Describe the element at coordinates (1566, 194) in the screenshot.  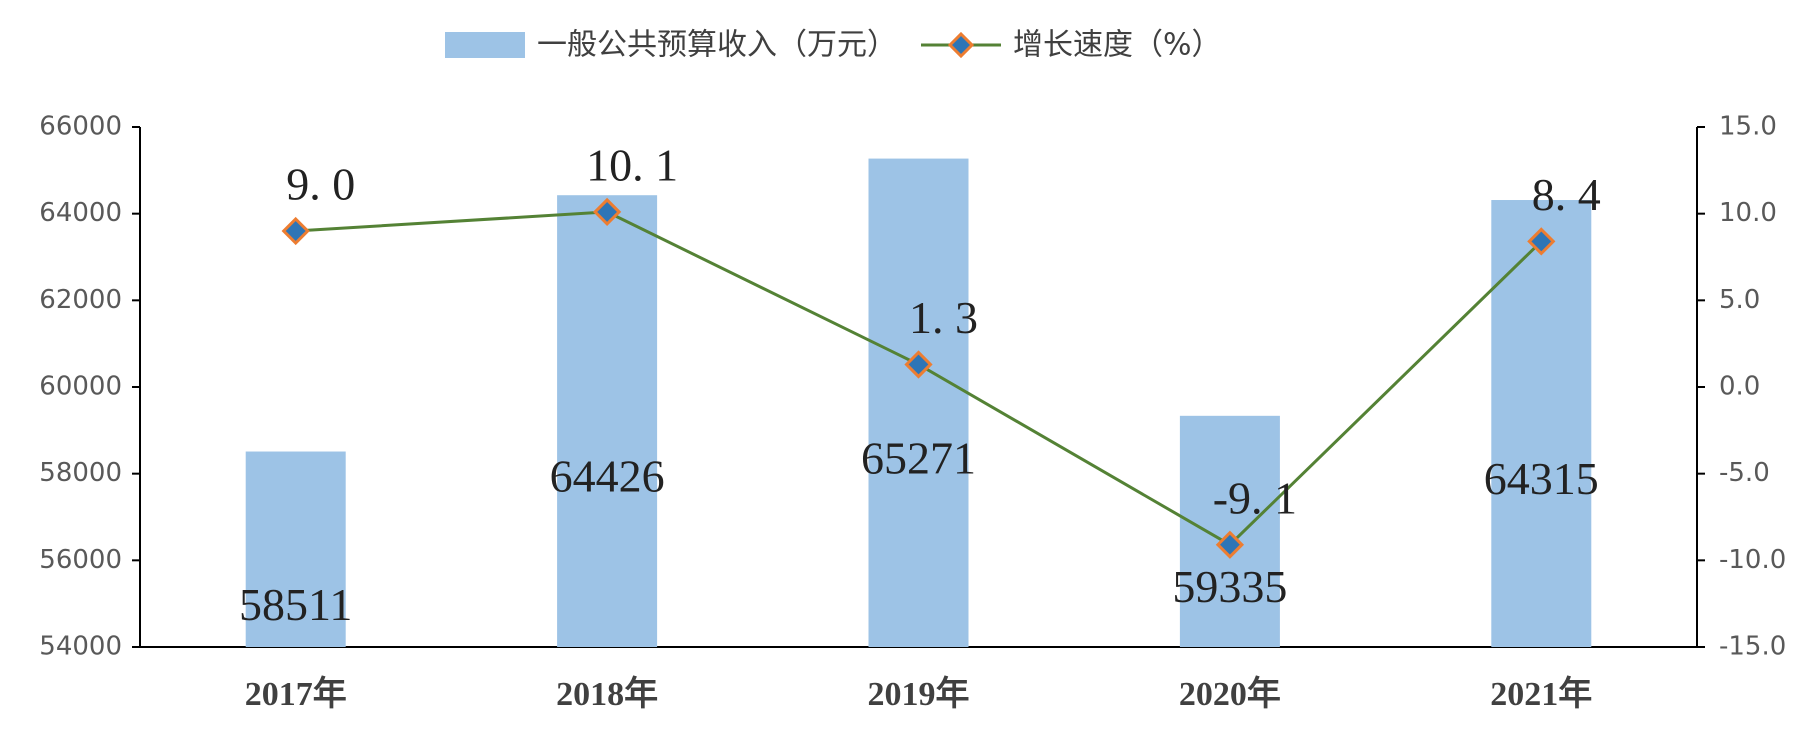
I see `line-value-label: 8. 4` at that location.